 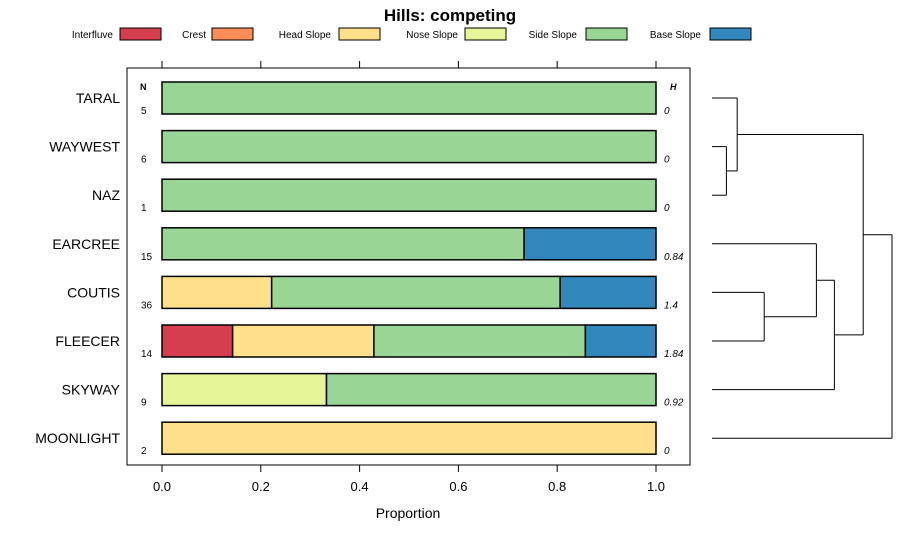 I want to click on h-value-moonlight: 0, so click(x=667, y=451).